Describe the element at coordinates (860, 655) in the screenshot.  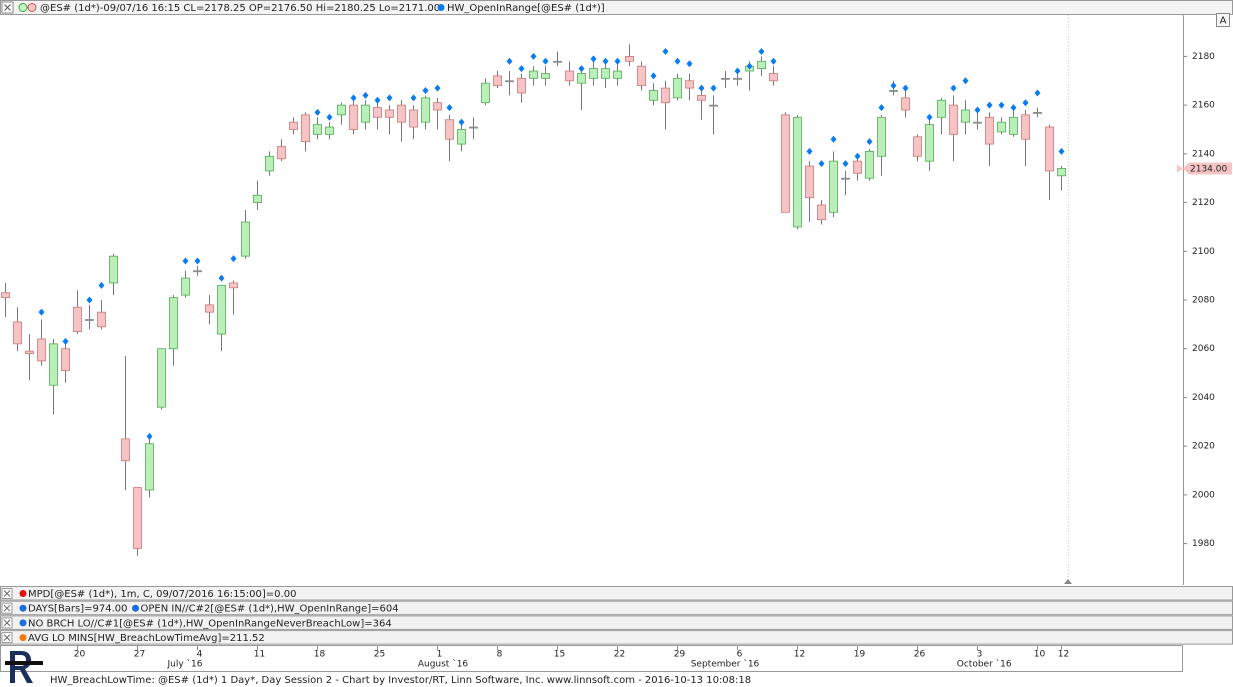
I see `x-tick-label: 19` at that location.